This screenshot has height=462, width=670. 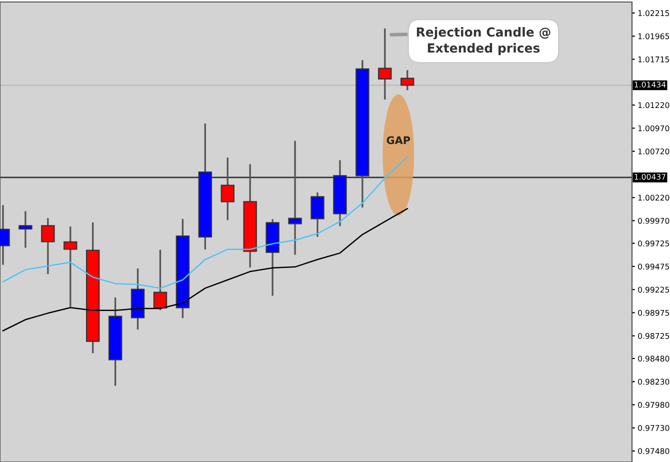 What do you see at coordinates (483, 41) in the screenshot?
I see `annotation: Rejection Candle @ Extended prices` at bounding box center [483, 41].